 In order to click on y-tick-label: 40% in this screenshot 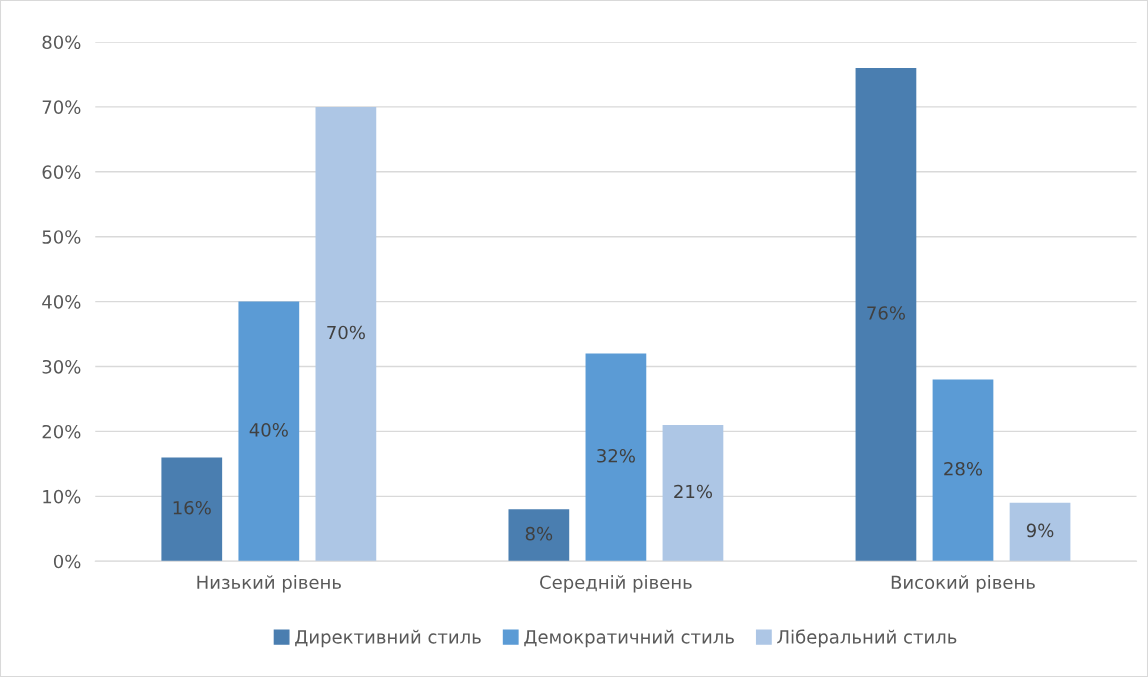, I will do `click(61, 302)`.